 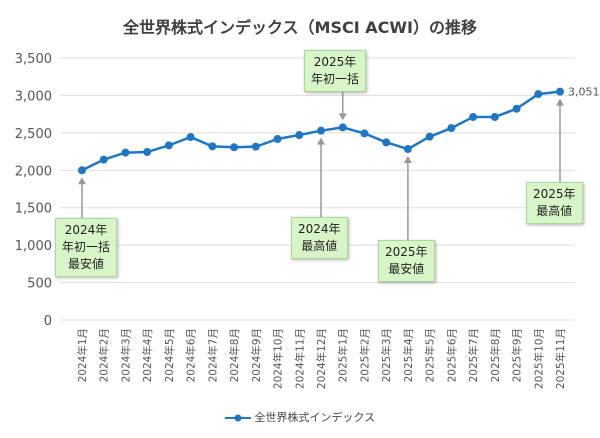 What do you see at coordinates (473, 355) in the screenshot?
I see `x-tick-label: 2025年7月` at bounding box center [473, 355].